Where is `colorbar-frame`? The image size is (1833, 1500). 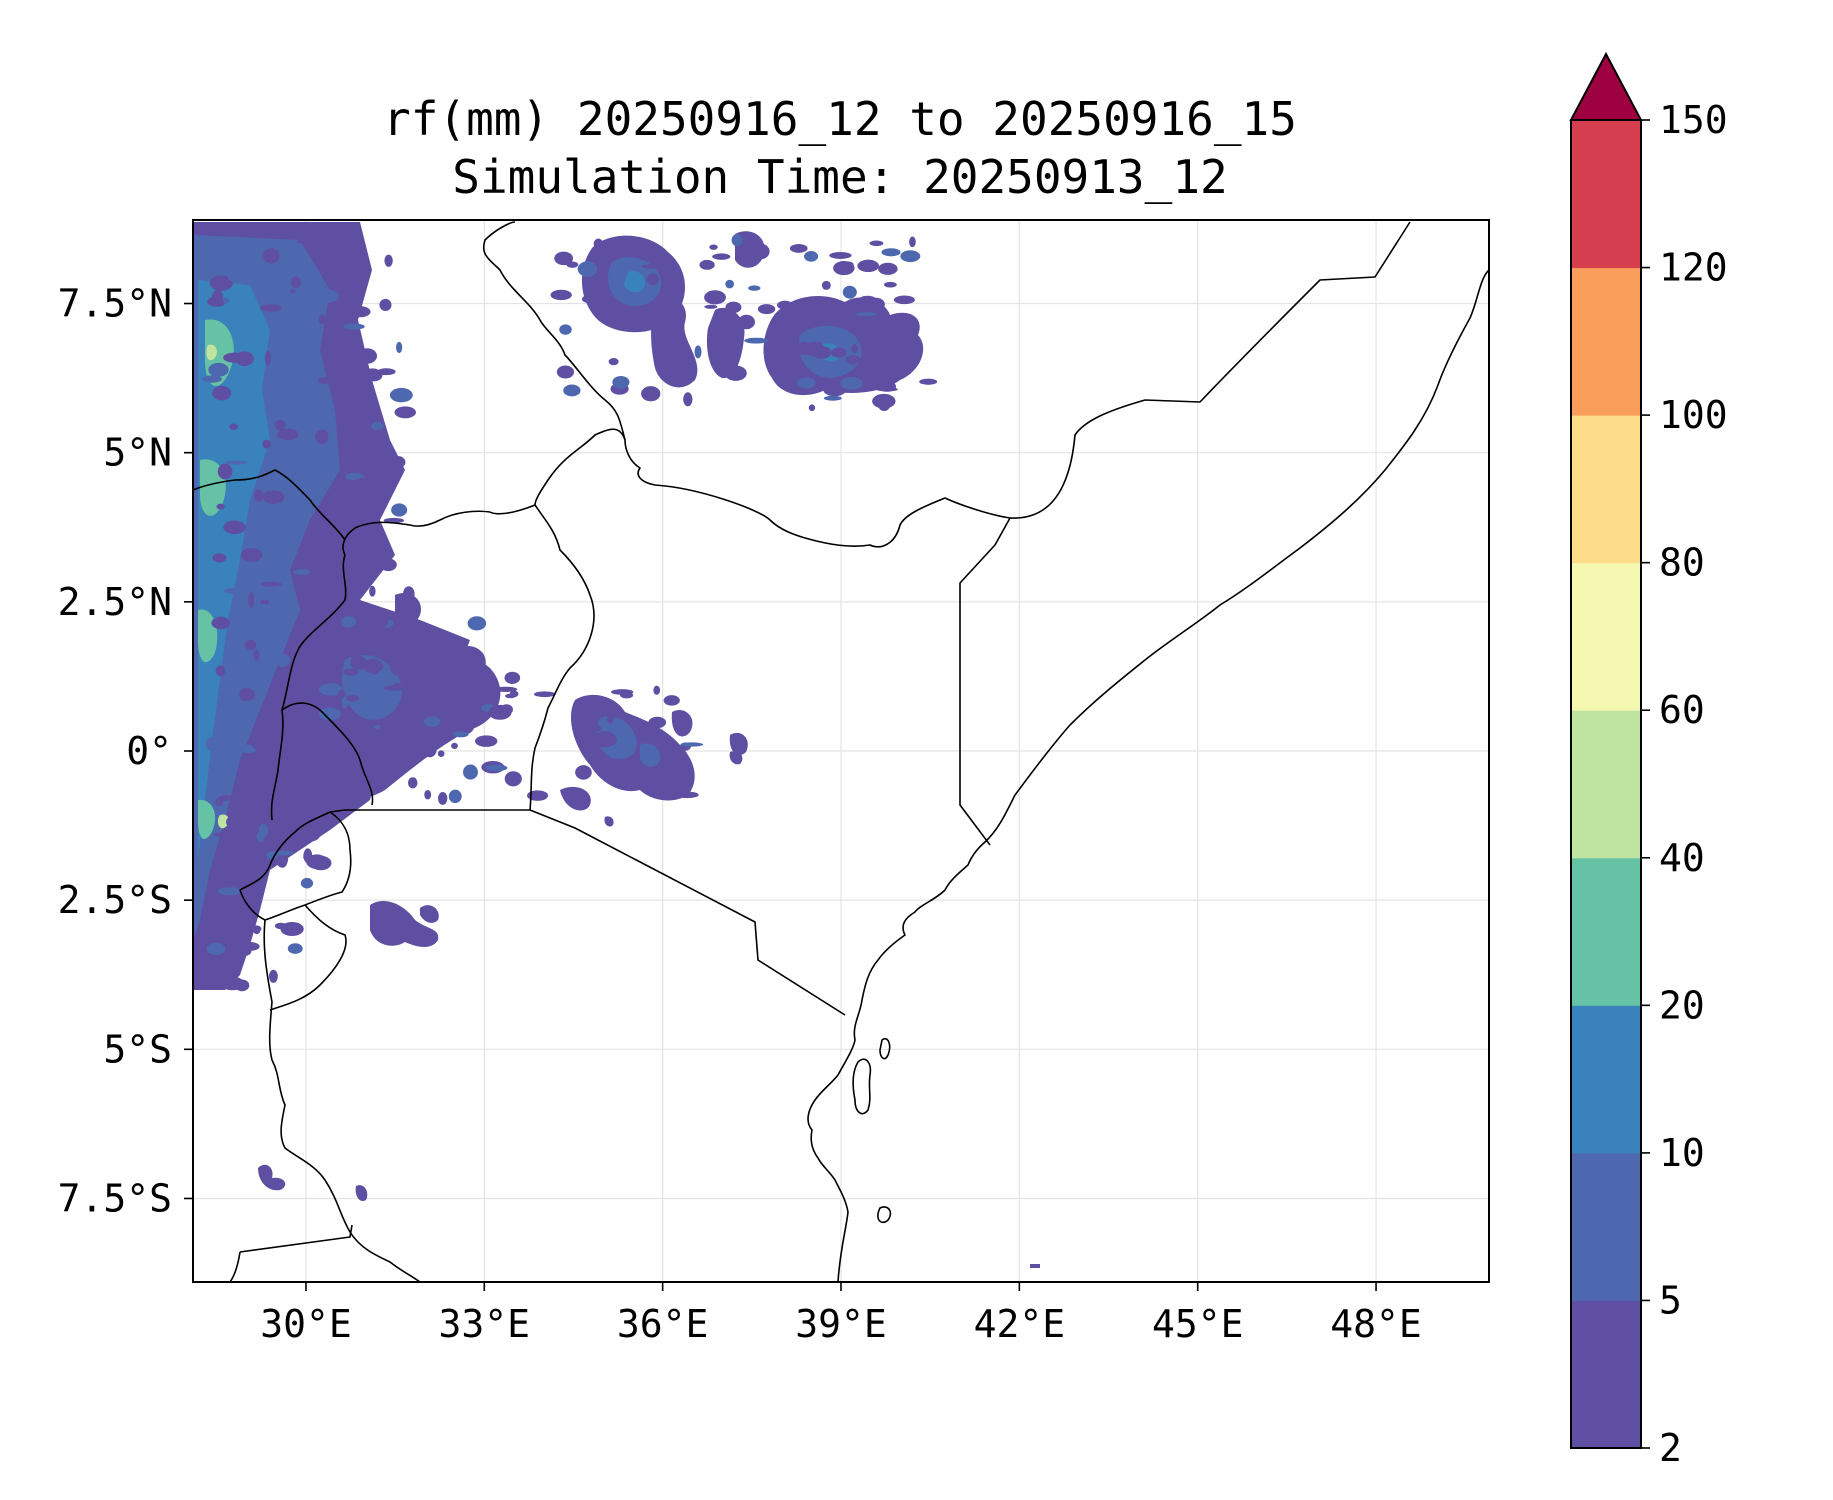
colorbar-frame is located at coordinates (1606, 784).